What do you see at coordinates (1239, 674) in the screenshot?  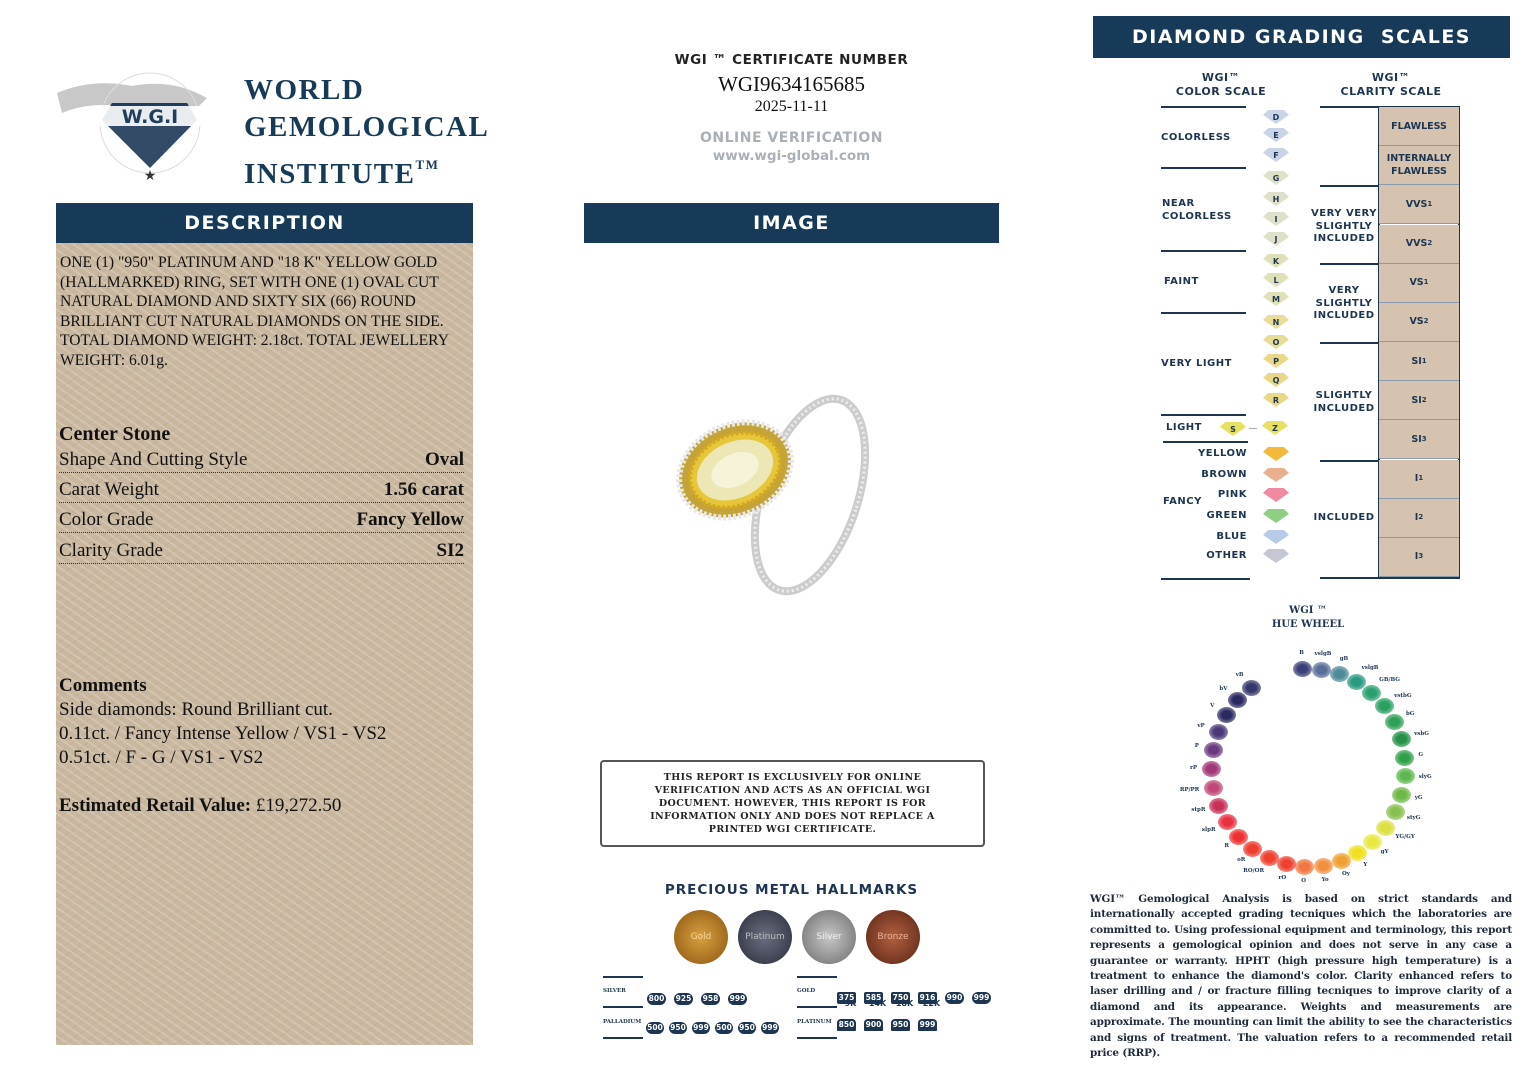 I see `hue-label: vB` at bounding box center [1239, 674].